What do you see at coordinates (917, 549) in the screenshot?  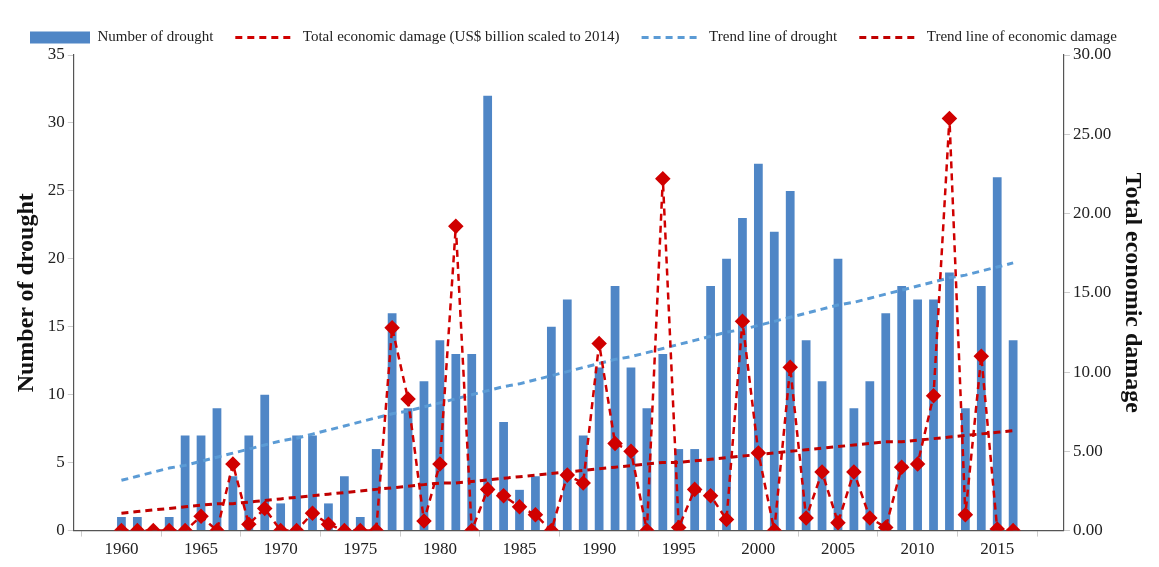 I see `x-tick-label: 2010` at bounding box center [917, 549].